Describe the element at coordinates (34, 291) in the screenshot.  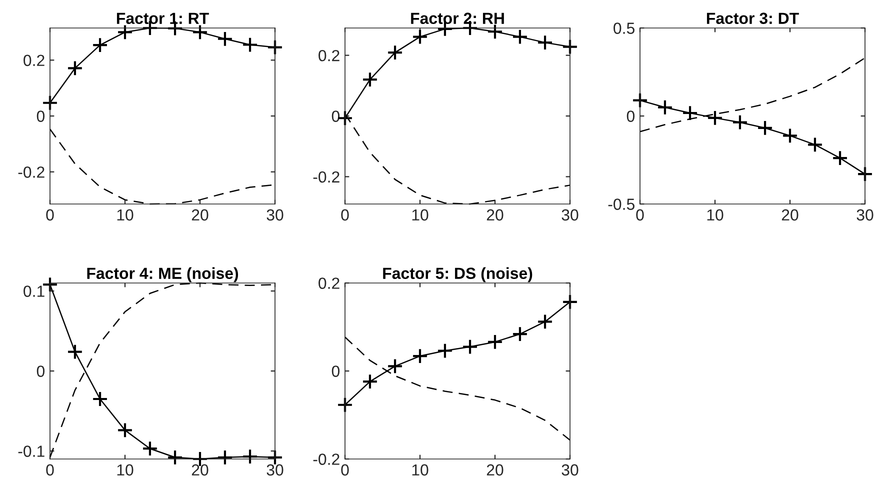
I see `y-tick-label: 0.1` at that location.